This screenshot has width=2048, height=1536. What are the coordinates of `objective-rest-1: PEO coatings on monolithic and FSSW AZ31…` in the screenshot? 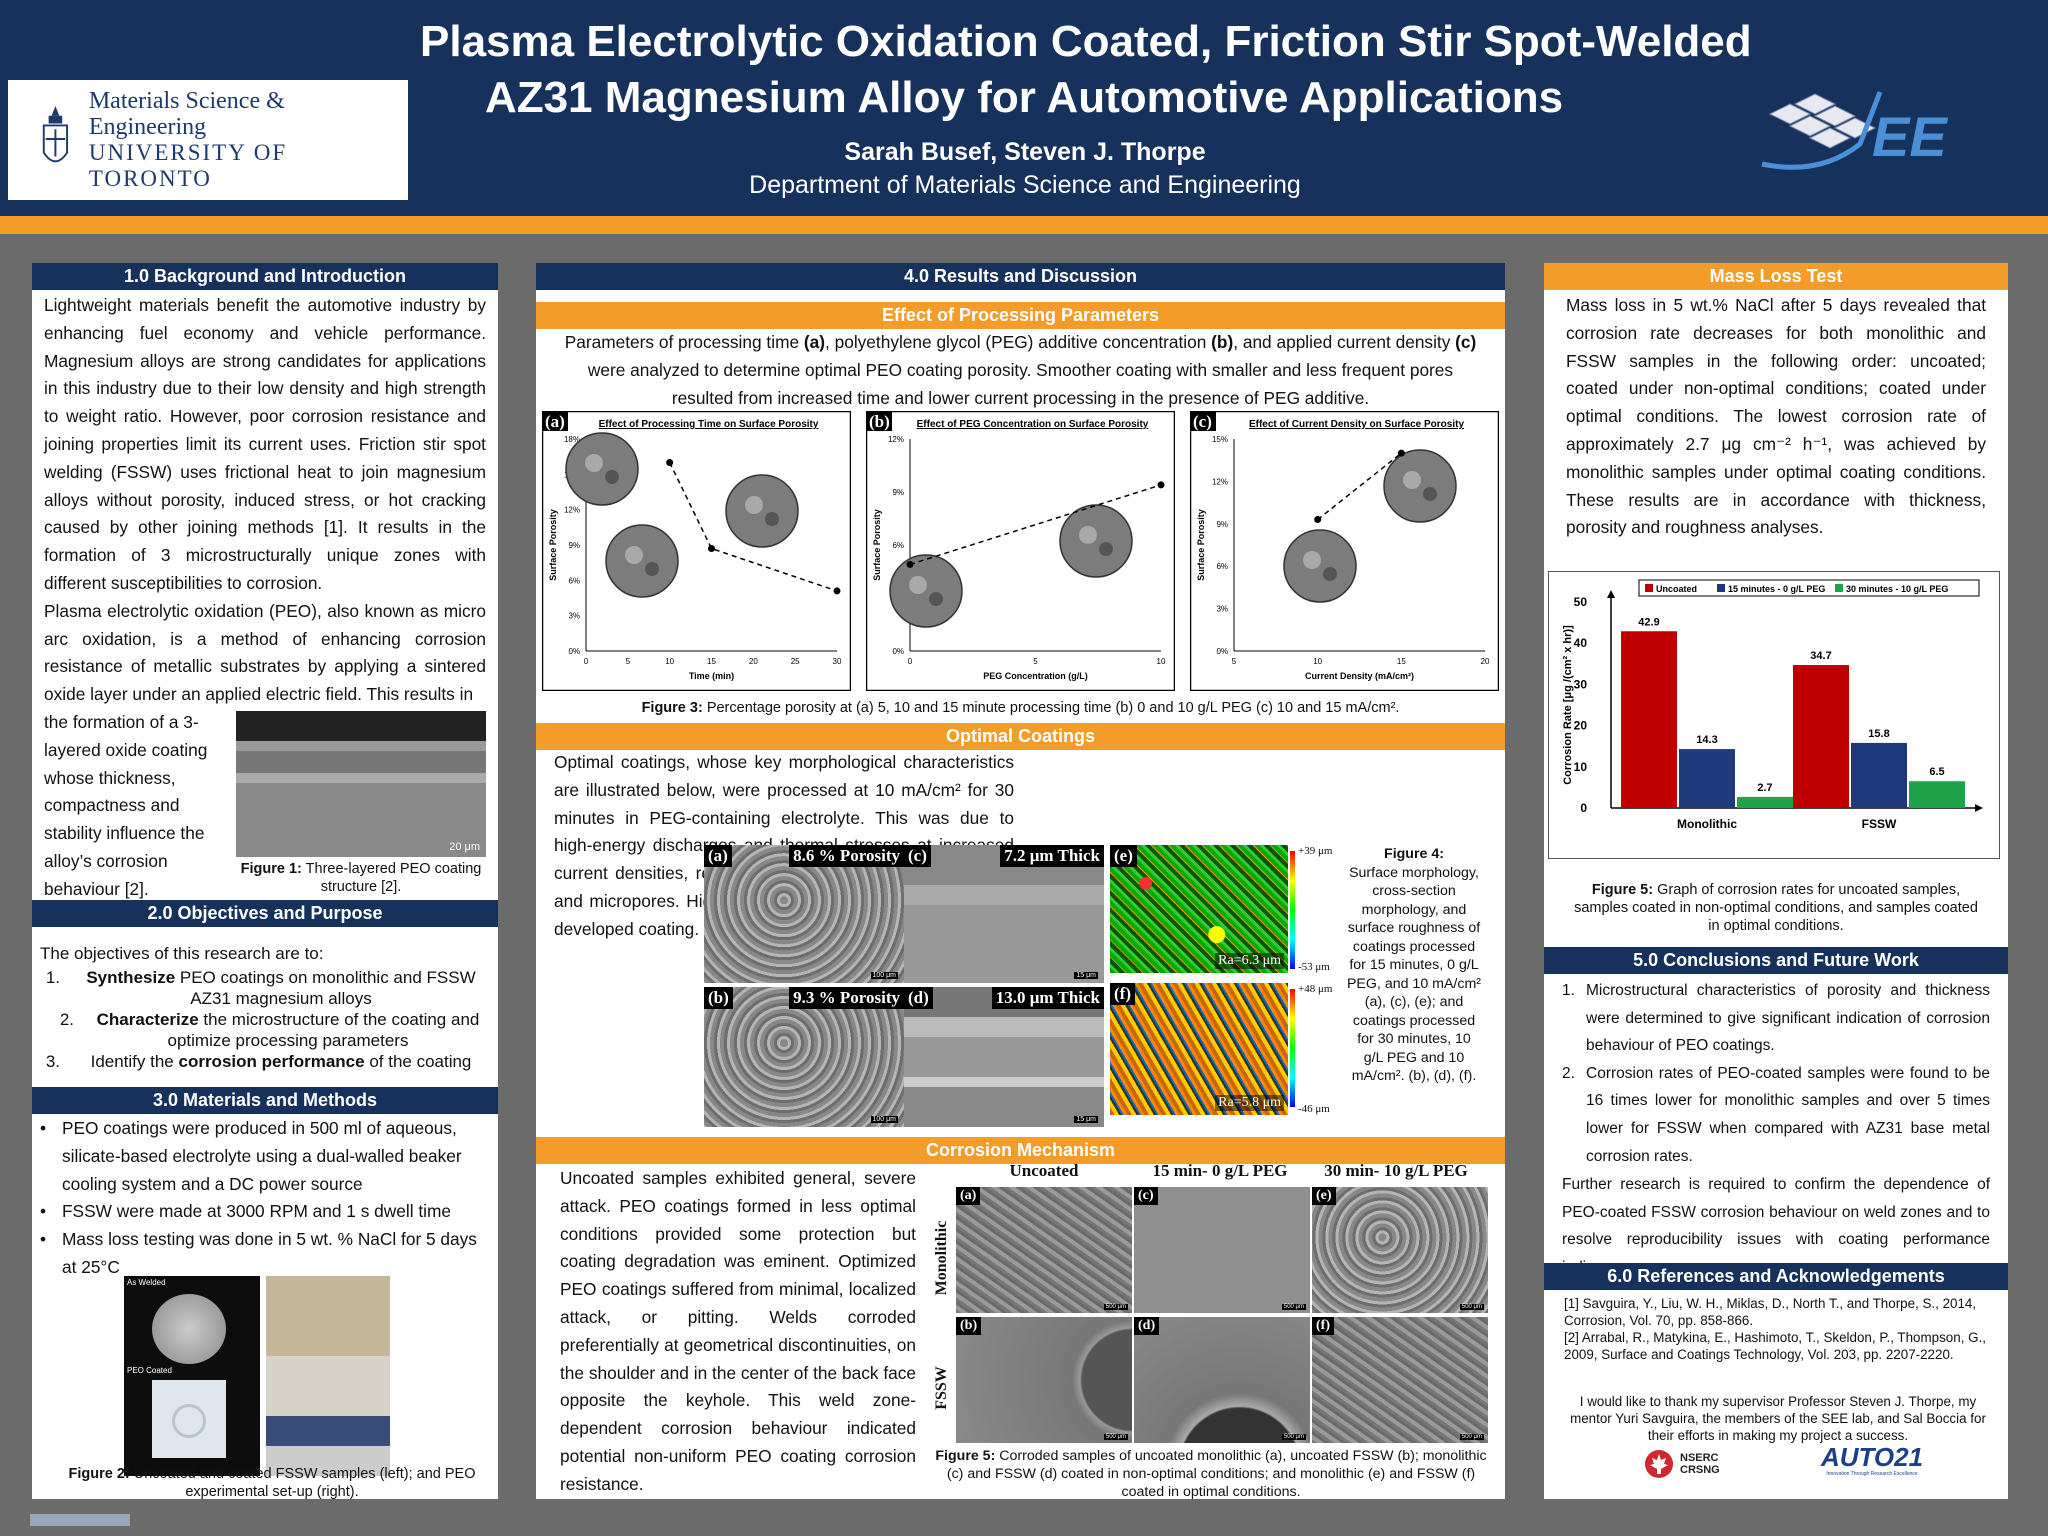 It's located at (325, 988).